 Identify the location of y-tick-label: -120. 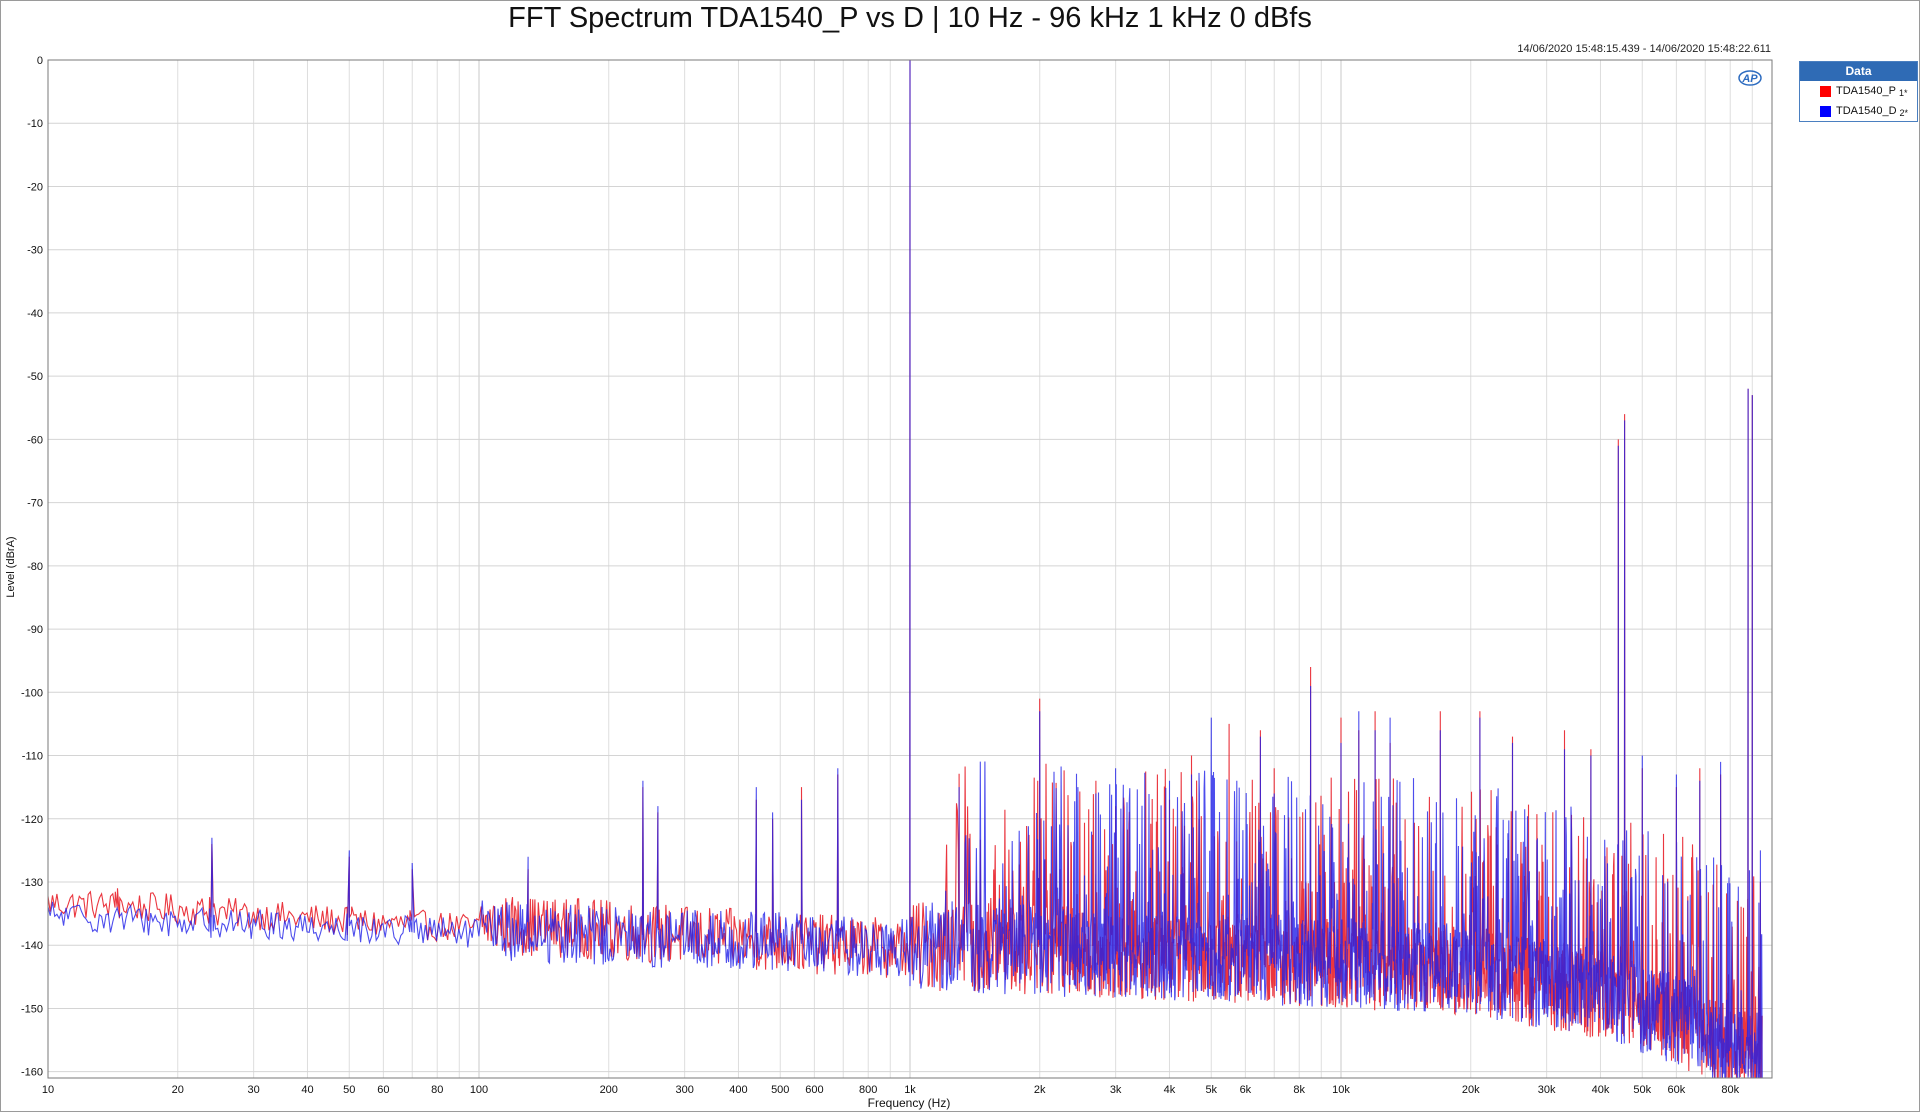
(32, 820).